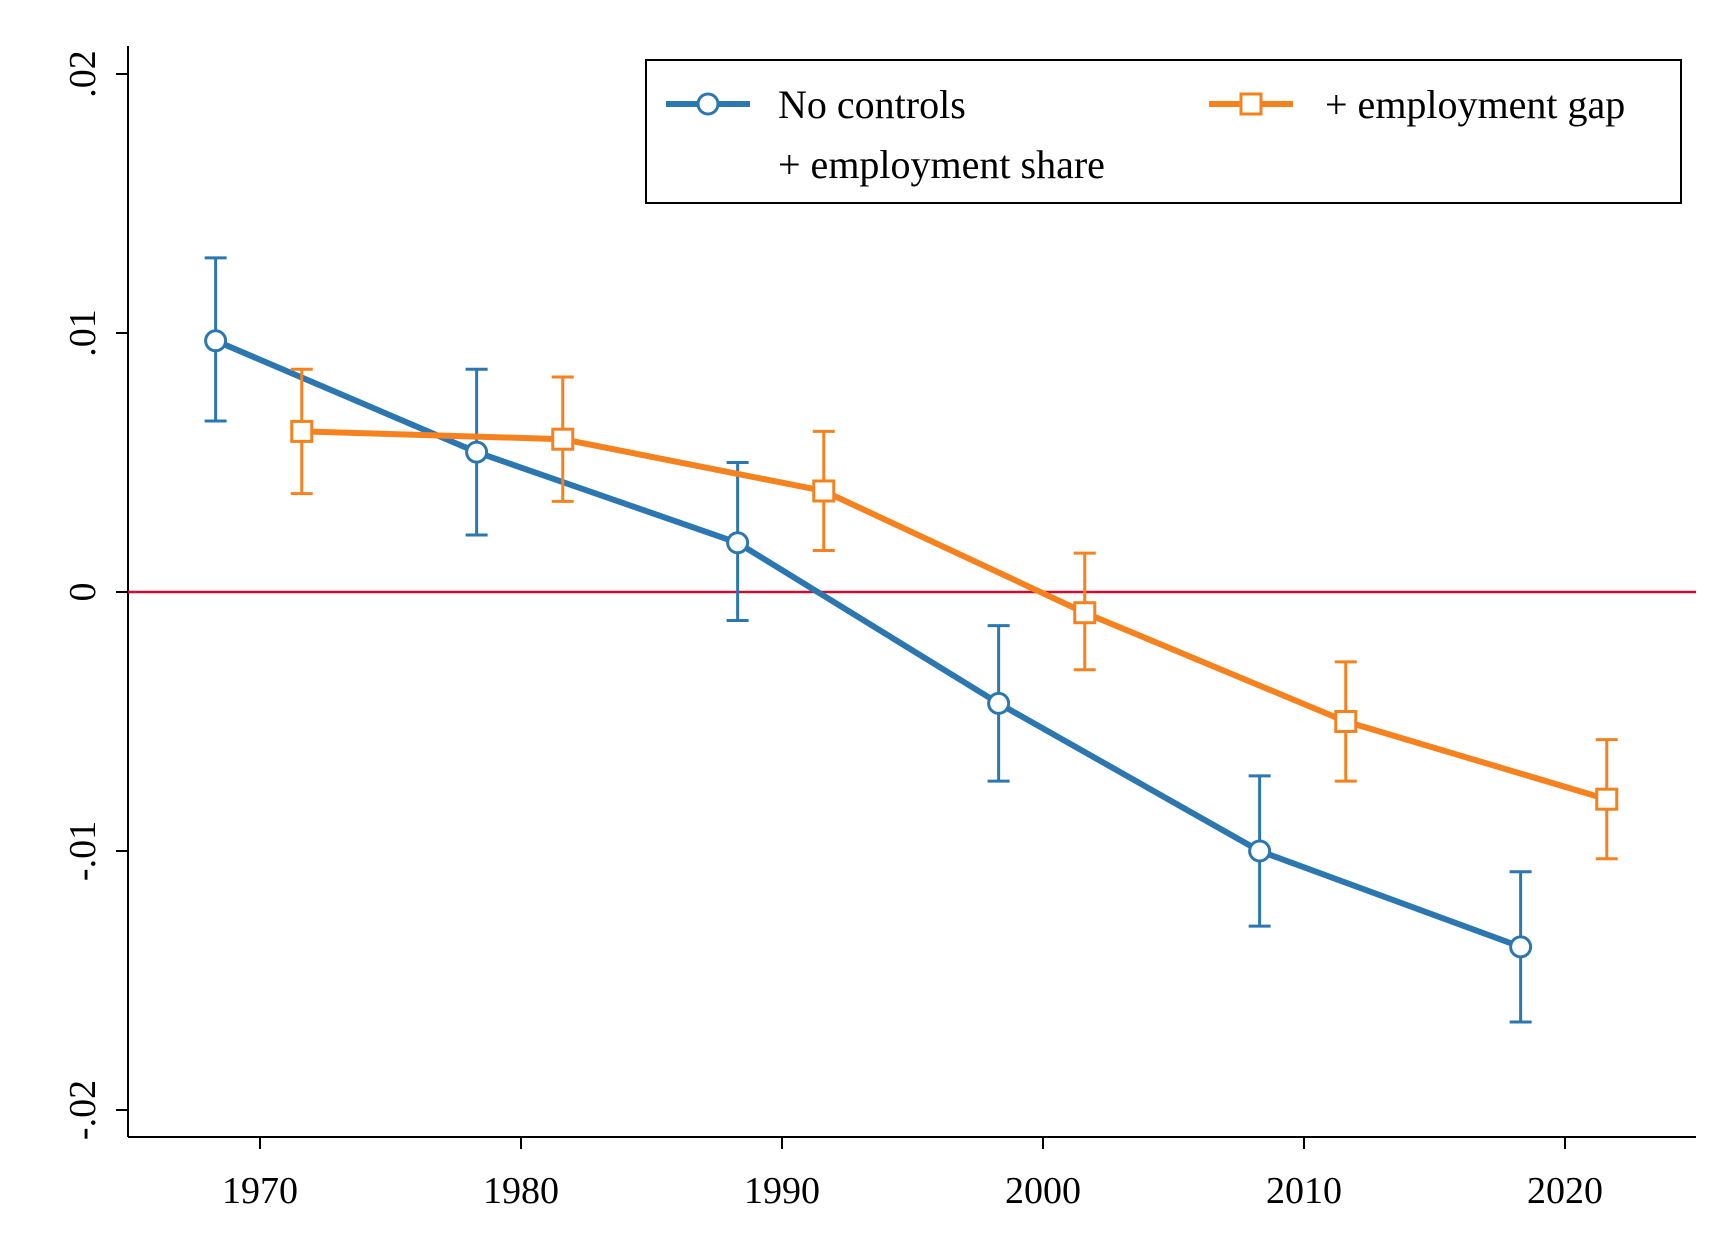 This screenshot has height=1259, width=1732. Describe the element at coordinates (941, 164) in the screenshot. I see `legend-entry-employment-share: + employment share` at that location.